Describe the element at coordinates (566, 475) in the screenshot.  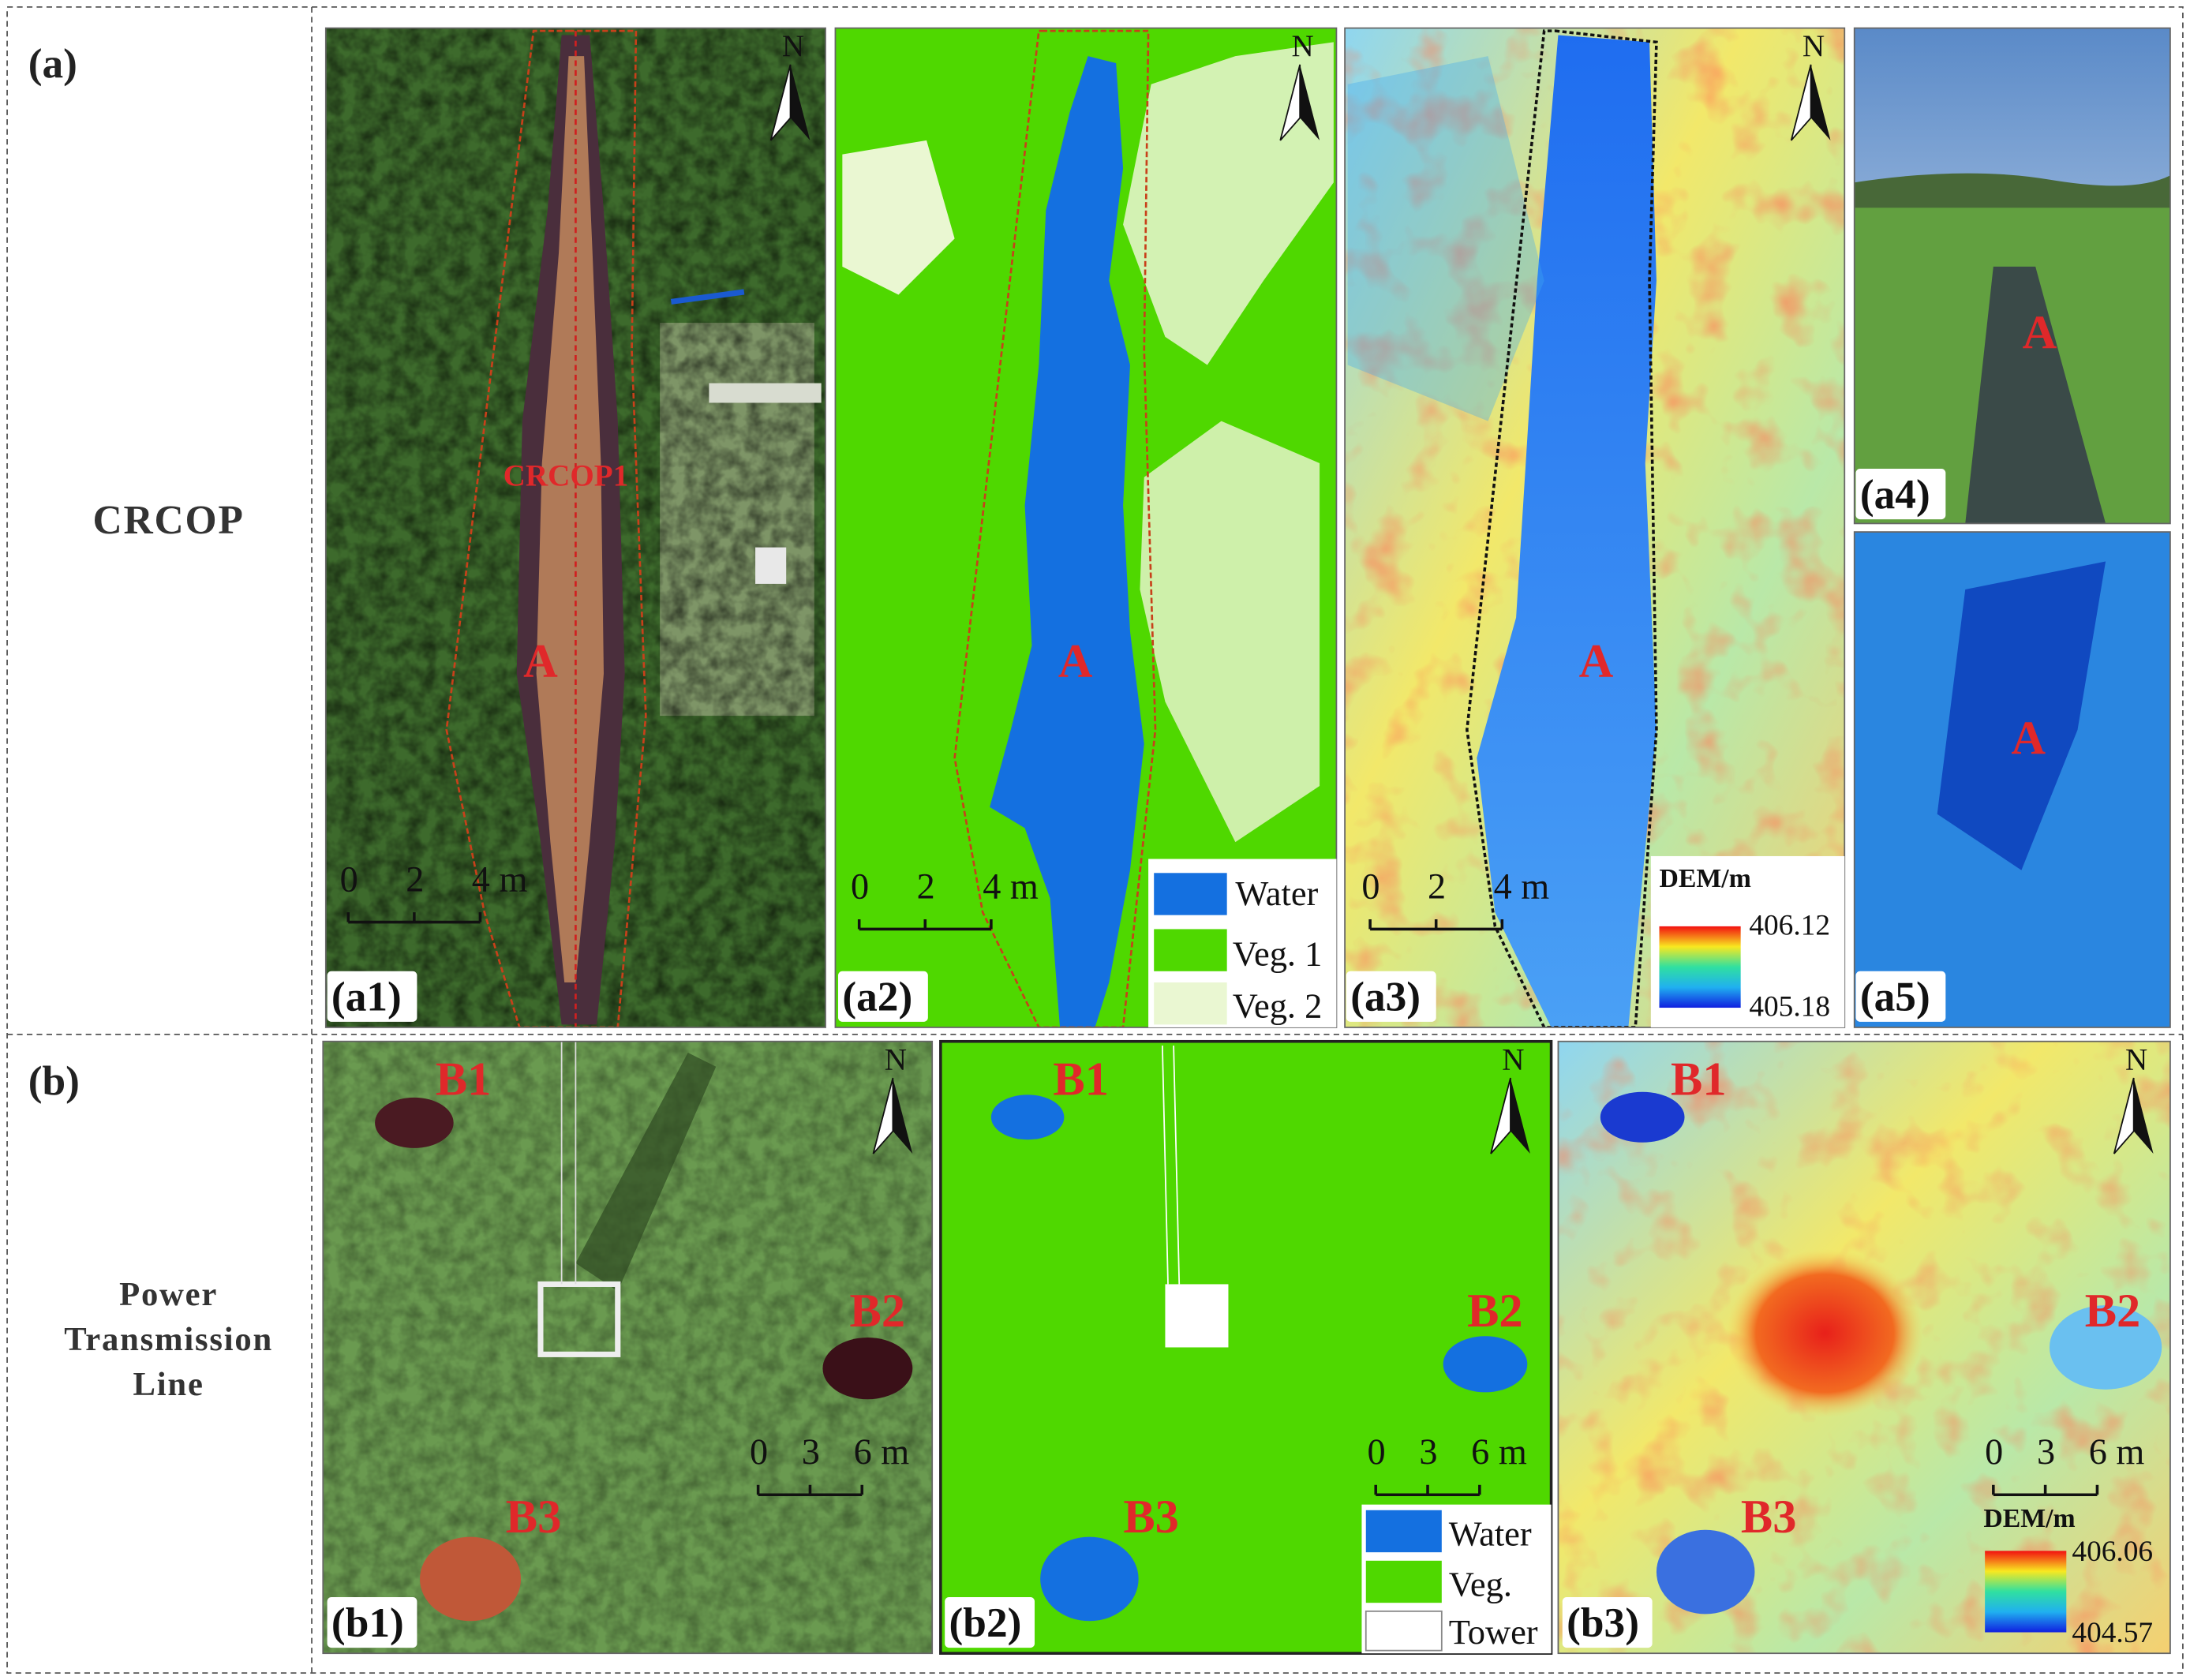
I see `transect-label: CRCOP1` at that location.